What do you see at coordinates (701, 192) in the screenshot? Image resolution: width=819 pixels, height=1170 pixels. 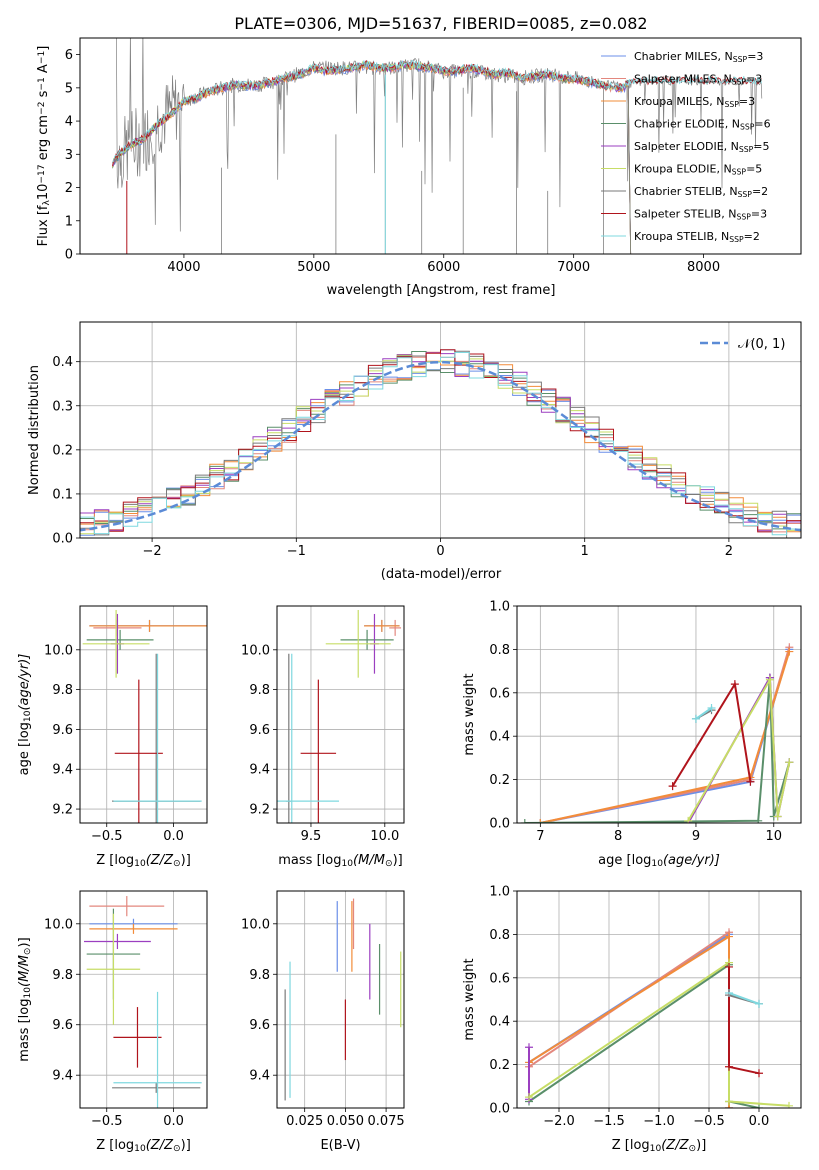 I see `legend-entry-6: Chabrier STELIB, NSSP=2` at bounding box center [701, 192].